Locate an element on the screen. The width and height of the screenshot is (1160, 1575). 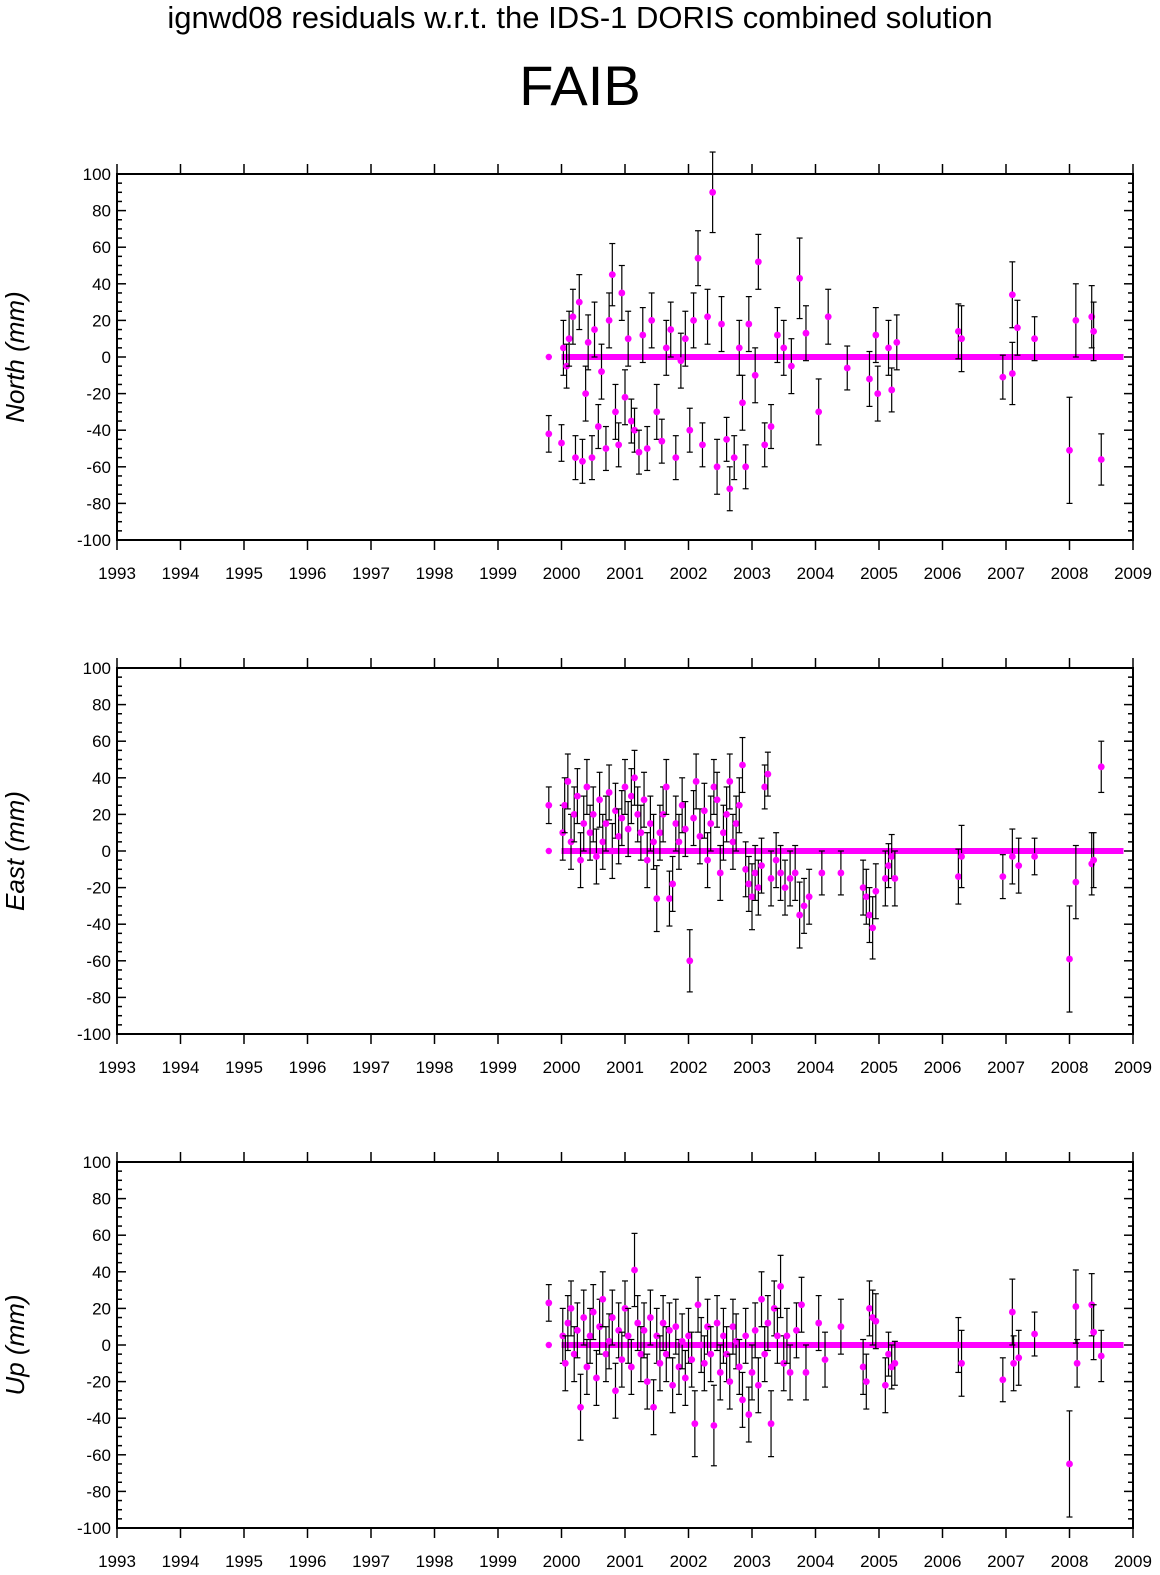
x-tick-label: 1999 is located at coordinates (498, 573).